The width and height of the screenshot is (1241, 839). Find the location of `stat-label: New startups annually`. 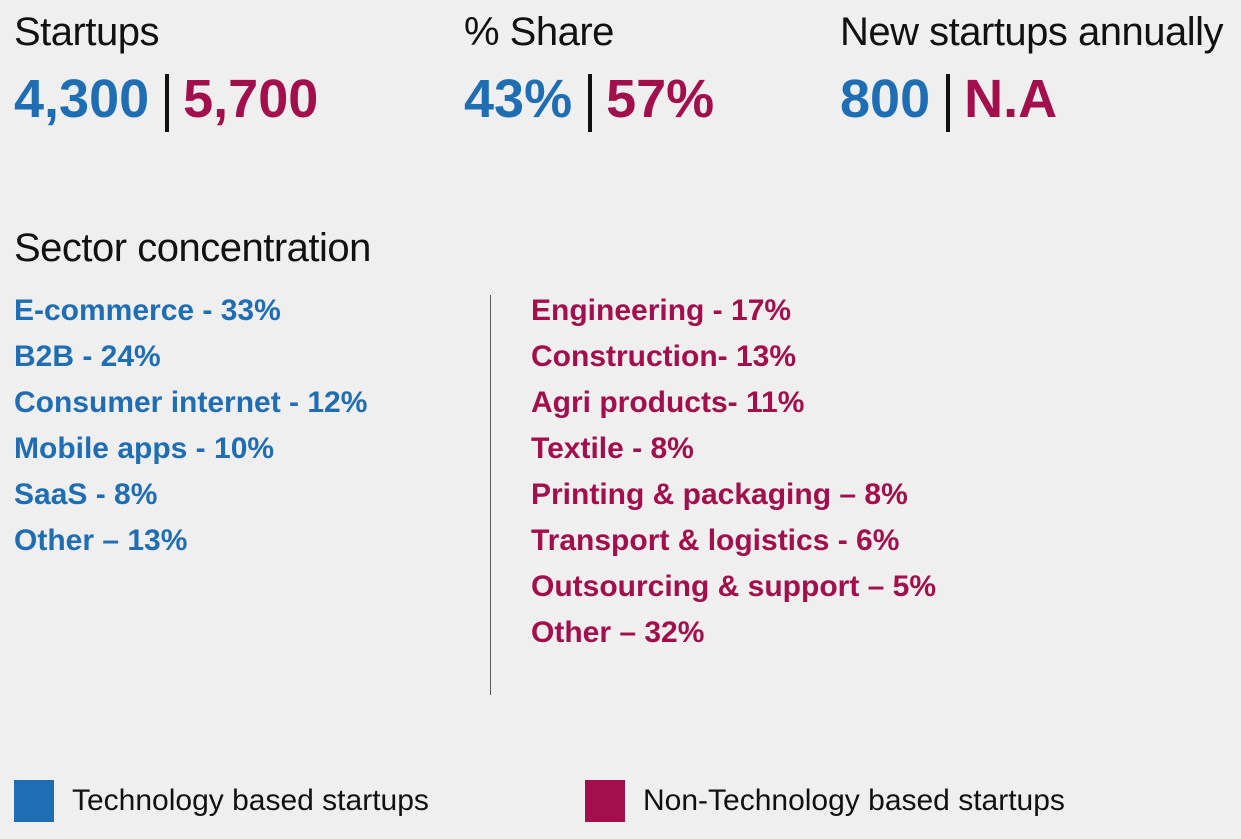

stat-label: New startups annually is located at coordinates (1032, 32).